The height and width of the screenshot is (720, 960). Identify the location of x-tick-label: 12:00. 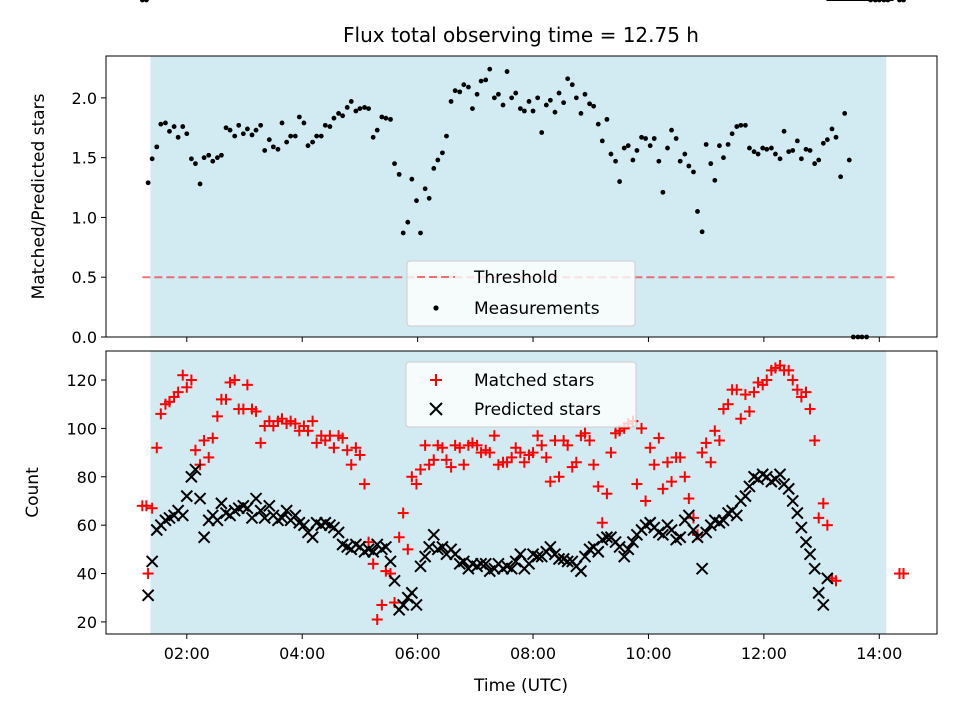
(764, 653).